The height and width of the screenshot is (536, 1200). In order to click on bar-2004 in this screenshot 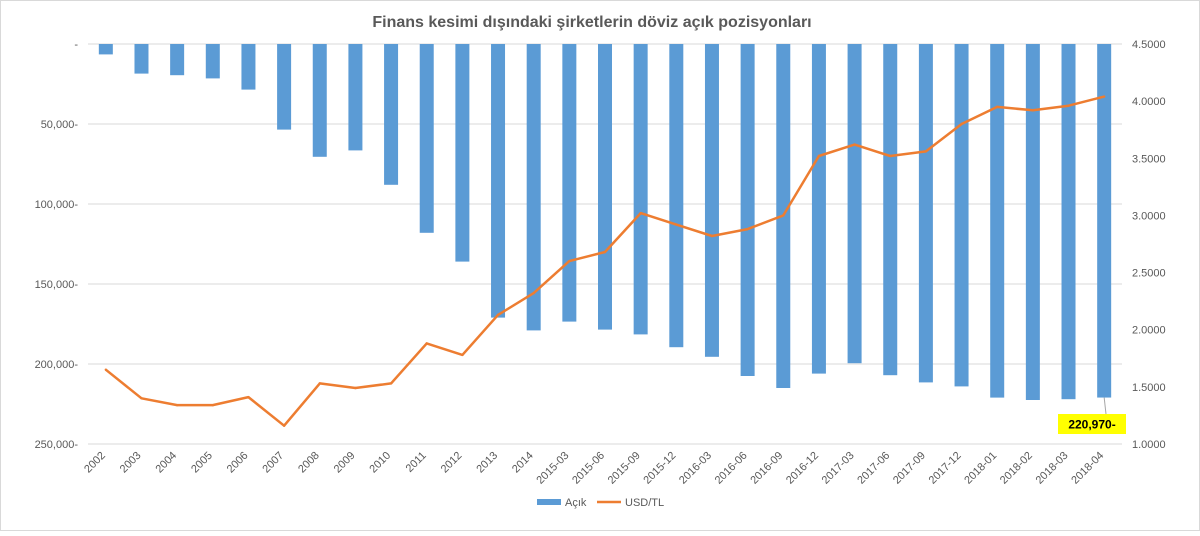, I will do `click(177, 60)`.